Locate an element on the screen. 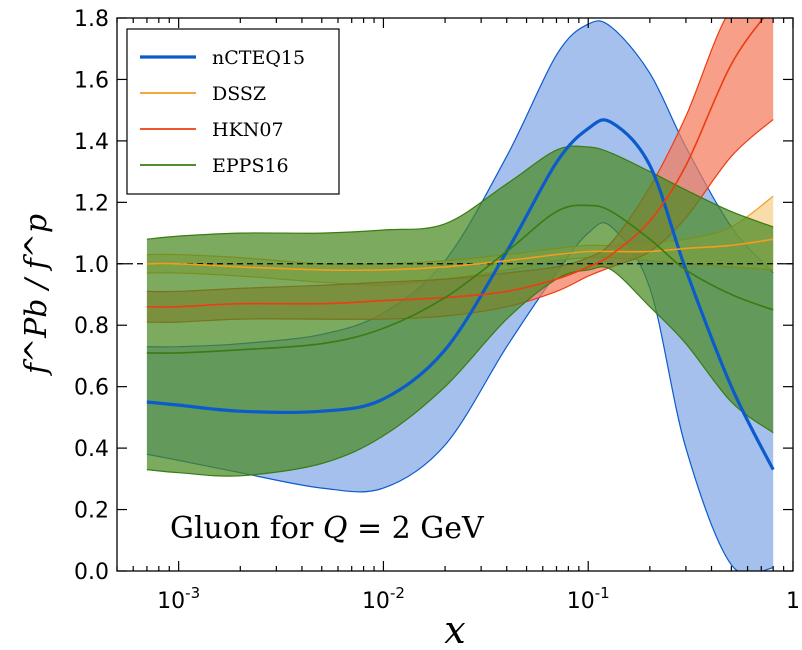 This screenshot has height=650, width=802. y-tick-label: 0.0 is located at coordinates (91, 572).